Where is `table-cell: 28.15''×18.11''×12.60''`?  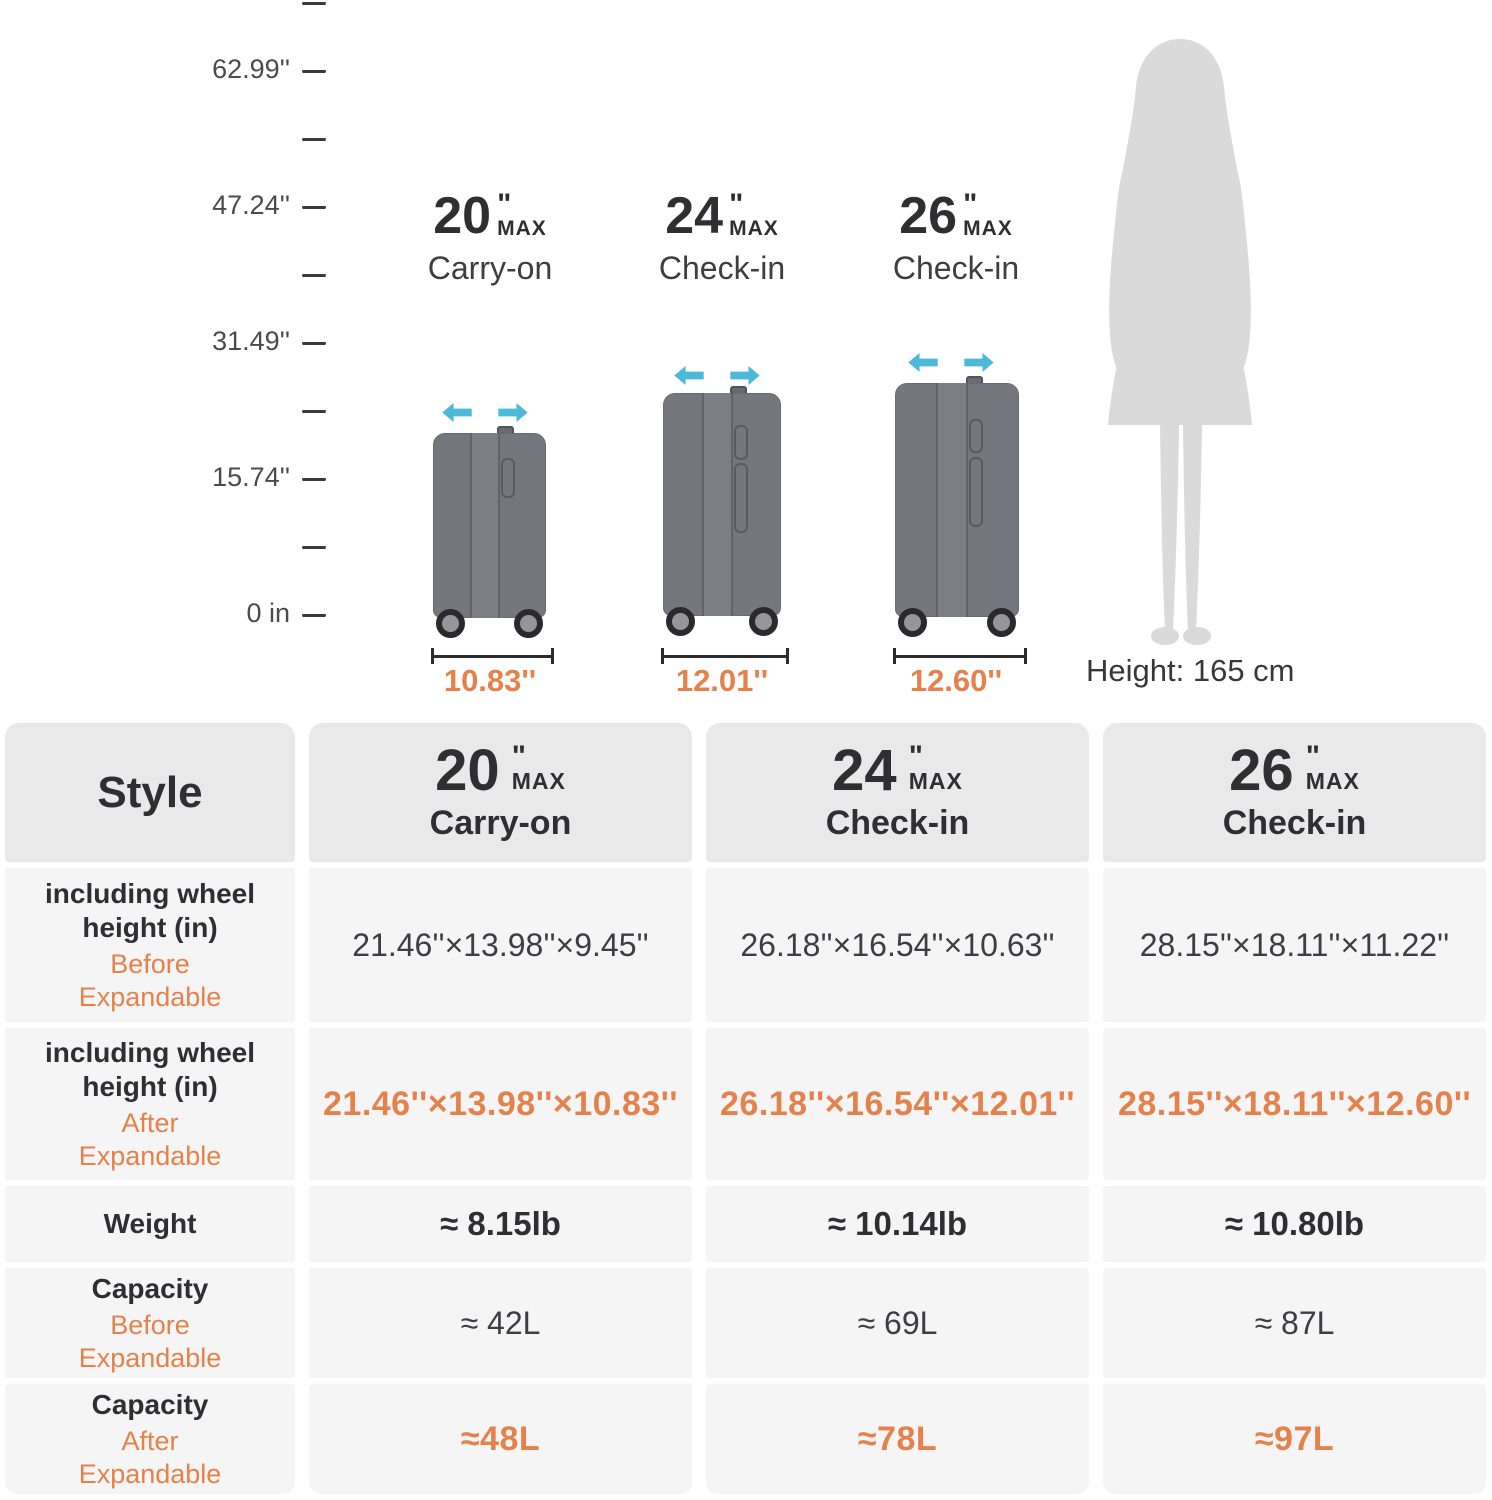
table-cell: 28.15''×18.11''×12.60'' is located at coordinates (1294, 1104).